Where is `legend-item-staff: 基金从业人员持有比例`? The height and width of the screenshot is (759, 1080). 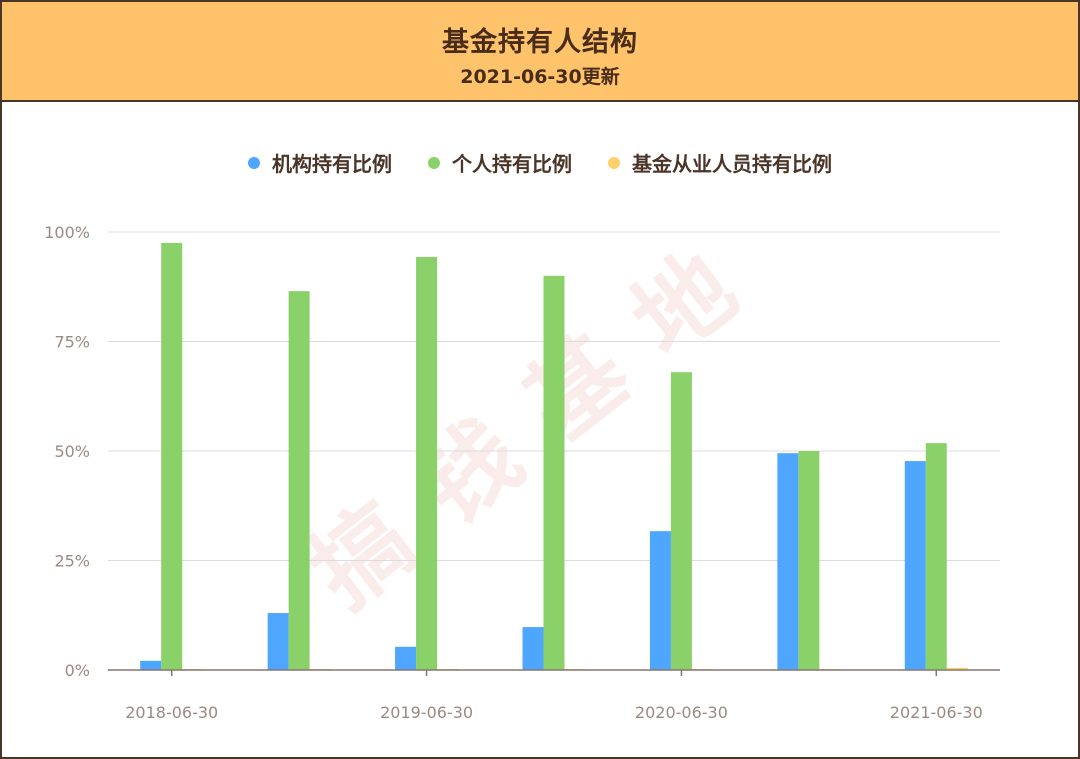 legend-item-staff: 基金从业人员持有比例 is located at coordinates (720, 162).